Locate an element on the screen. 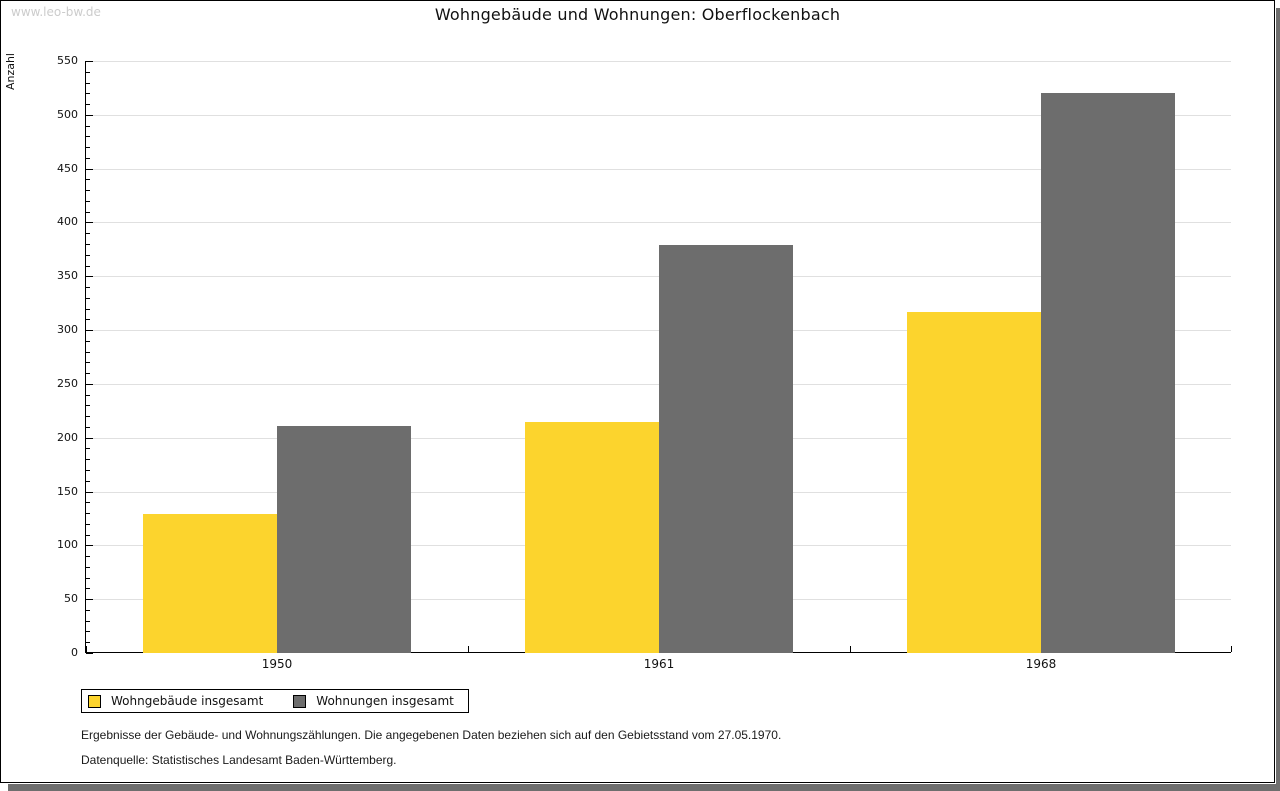 The width and height of the screenshot is (1280, 791). y-axis-tick-label: 100 is located at coordinates (67, 544).